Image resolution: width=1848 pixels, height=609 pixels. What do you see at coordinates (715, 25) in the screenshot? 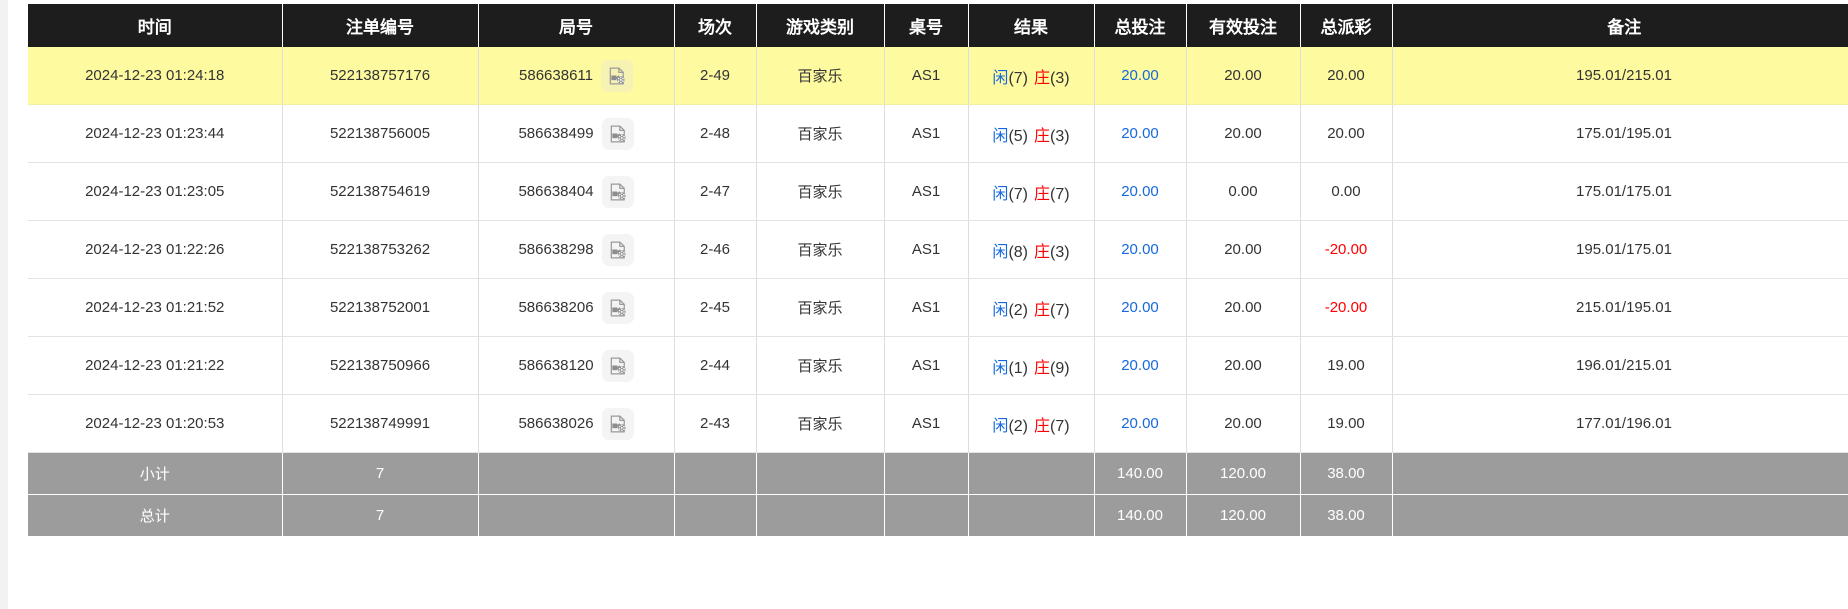
I see `column-header-session: 场次` at bounding box center [715, 25].